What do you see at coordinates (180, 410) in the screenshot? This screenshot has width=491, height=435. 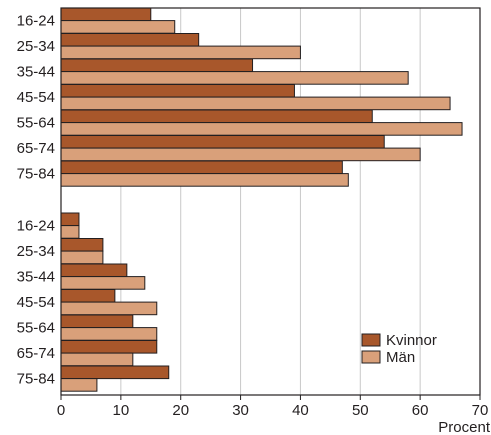 I see `x-tick-label: 20` at bounding box center [180, 410].